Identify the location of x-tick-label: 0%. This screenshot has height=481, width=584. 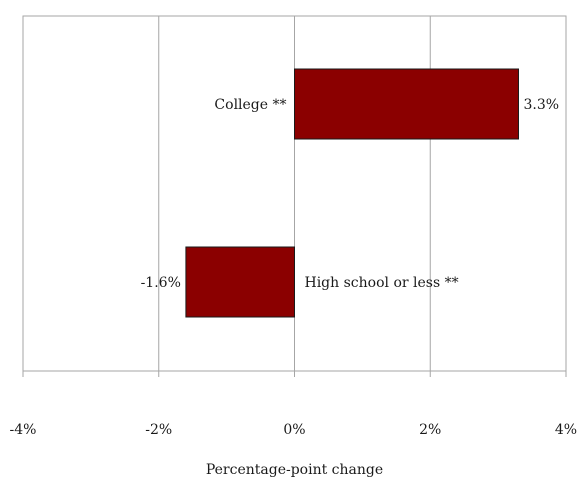
(294, 430).